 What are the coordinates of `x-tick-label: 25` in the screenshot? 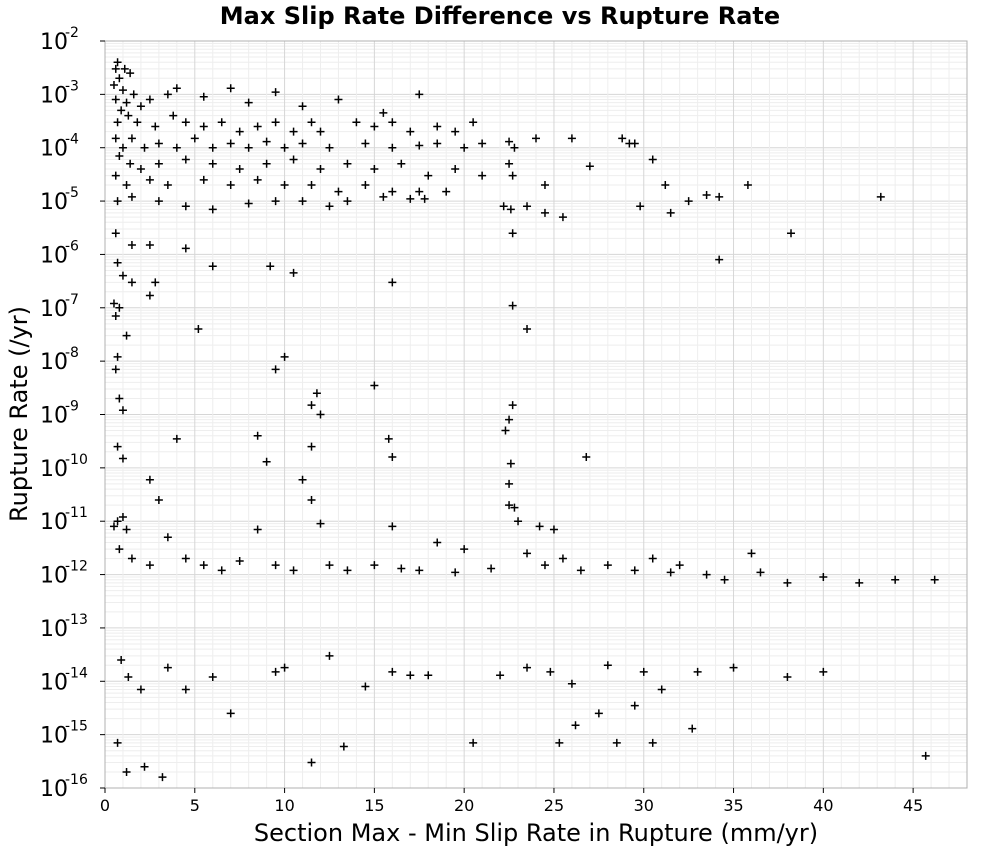 It's located at (554, 805).